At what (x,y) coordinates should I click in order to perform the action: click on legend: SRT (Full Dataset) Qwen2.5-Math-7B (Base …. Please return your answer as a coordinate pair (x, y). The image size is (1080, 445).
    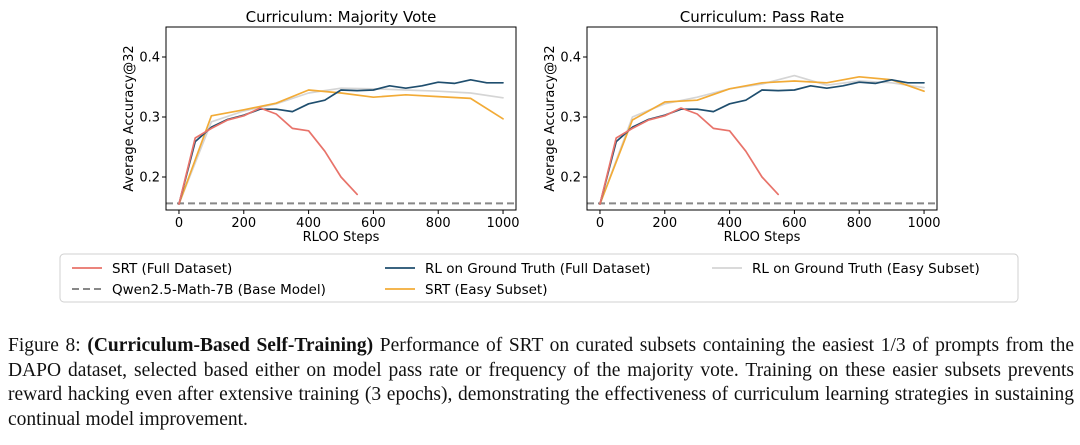
    Looking at the image, I should click on (539, 278).